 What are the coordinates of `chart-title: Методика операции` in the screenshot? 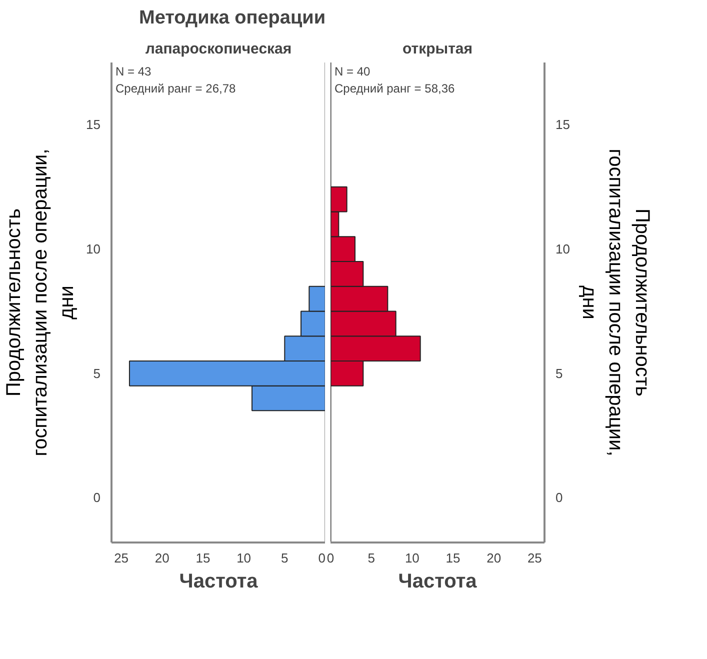 It's located at (232, 18).